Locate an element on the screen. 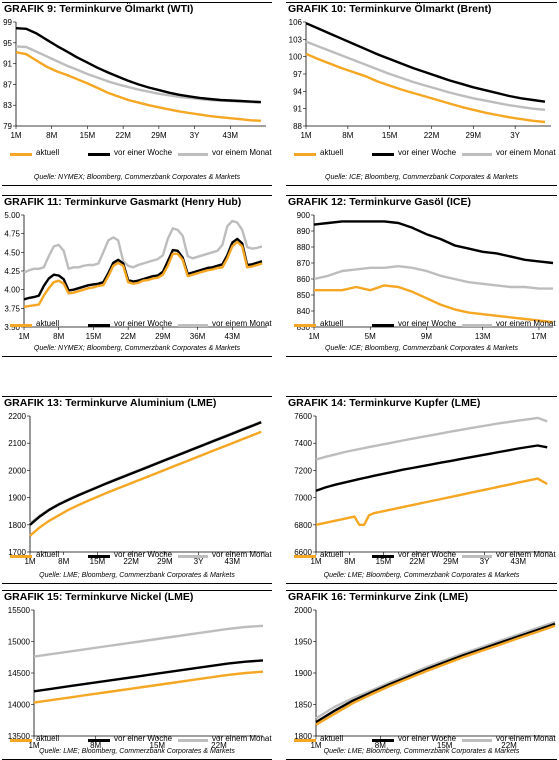  legend-label: vor einer Woche is located at coordinates (427, 738).